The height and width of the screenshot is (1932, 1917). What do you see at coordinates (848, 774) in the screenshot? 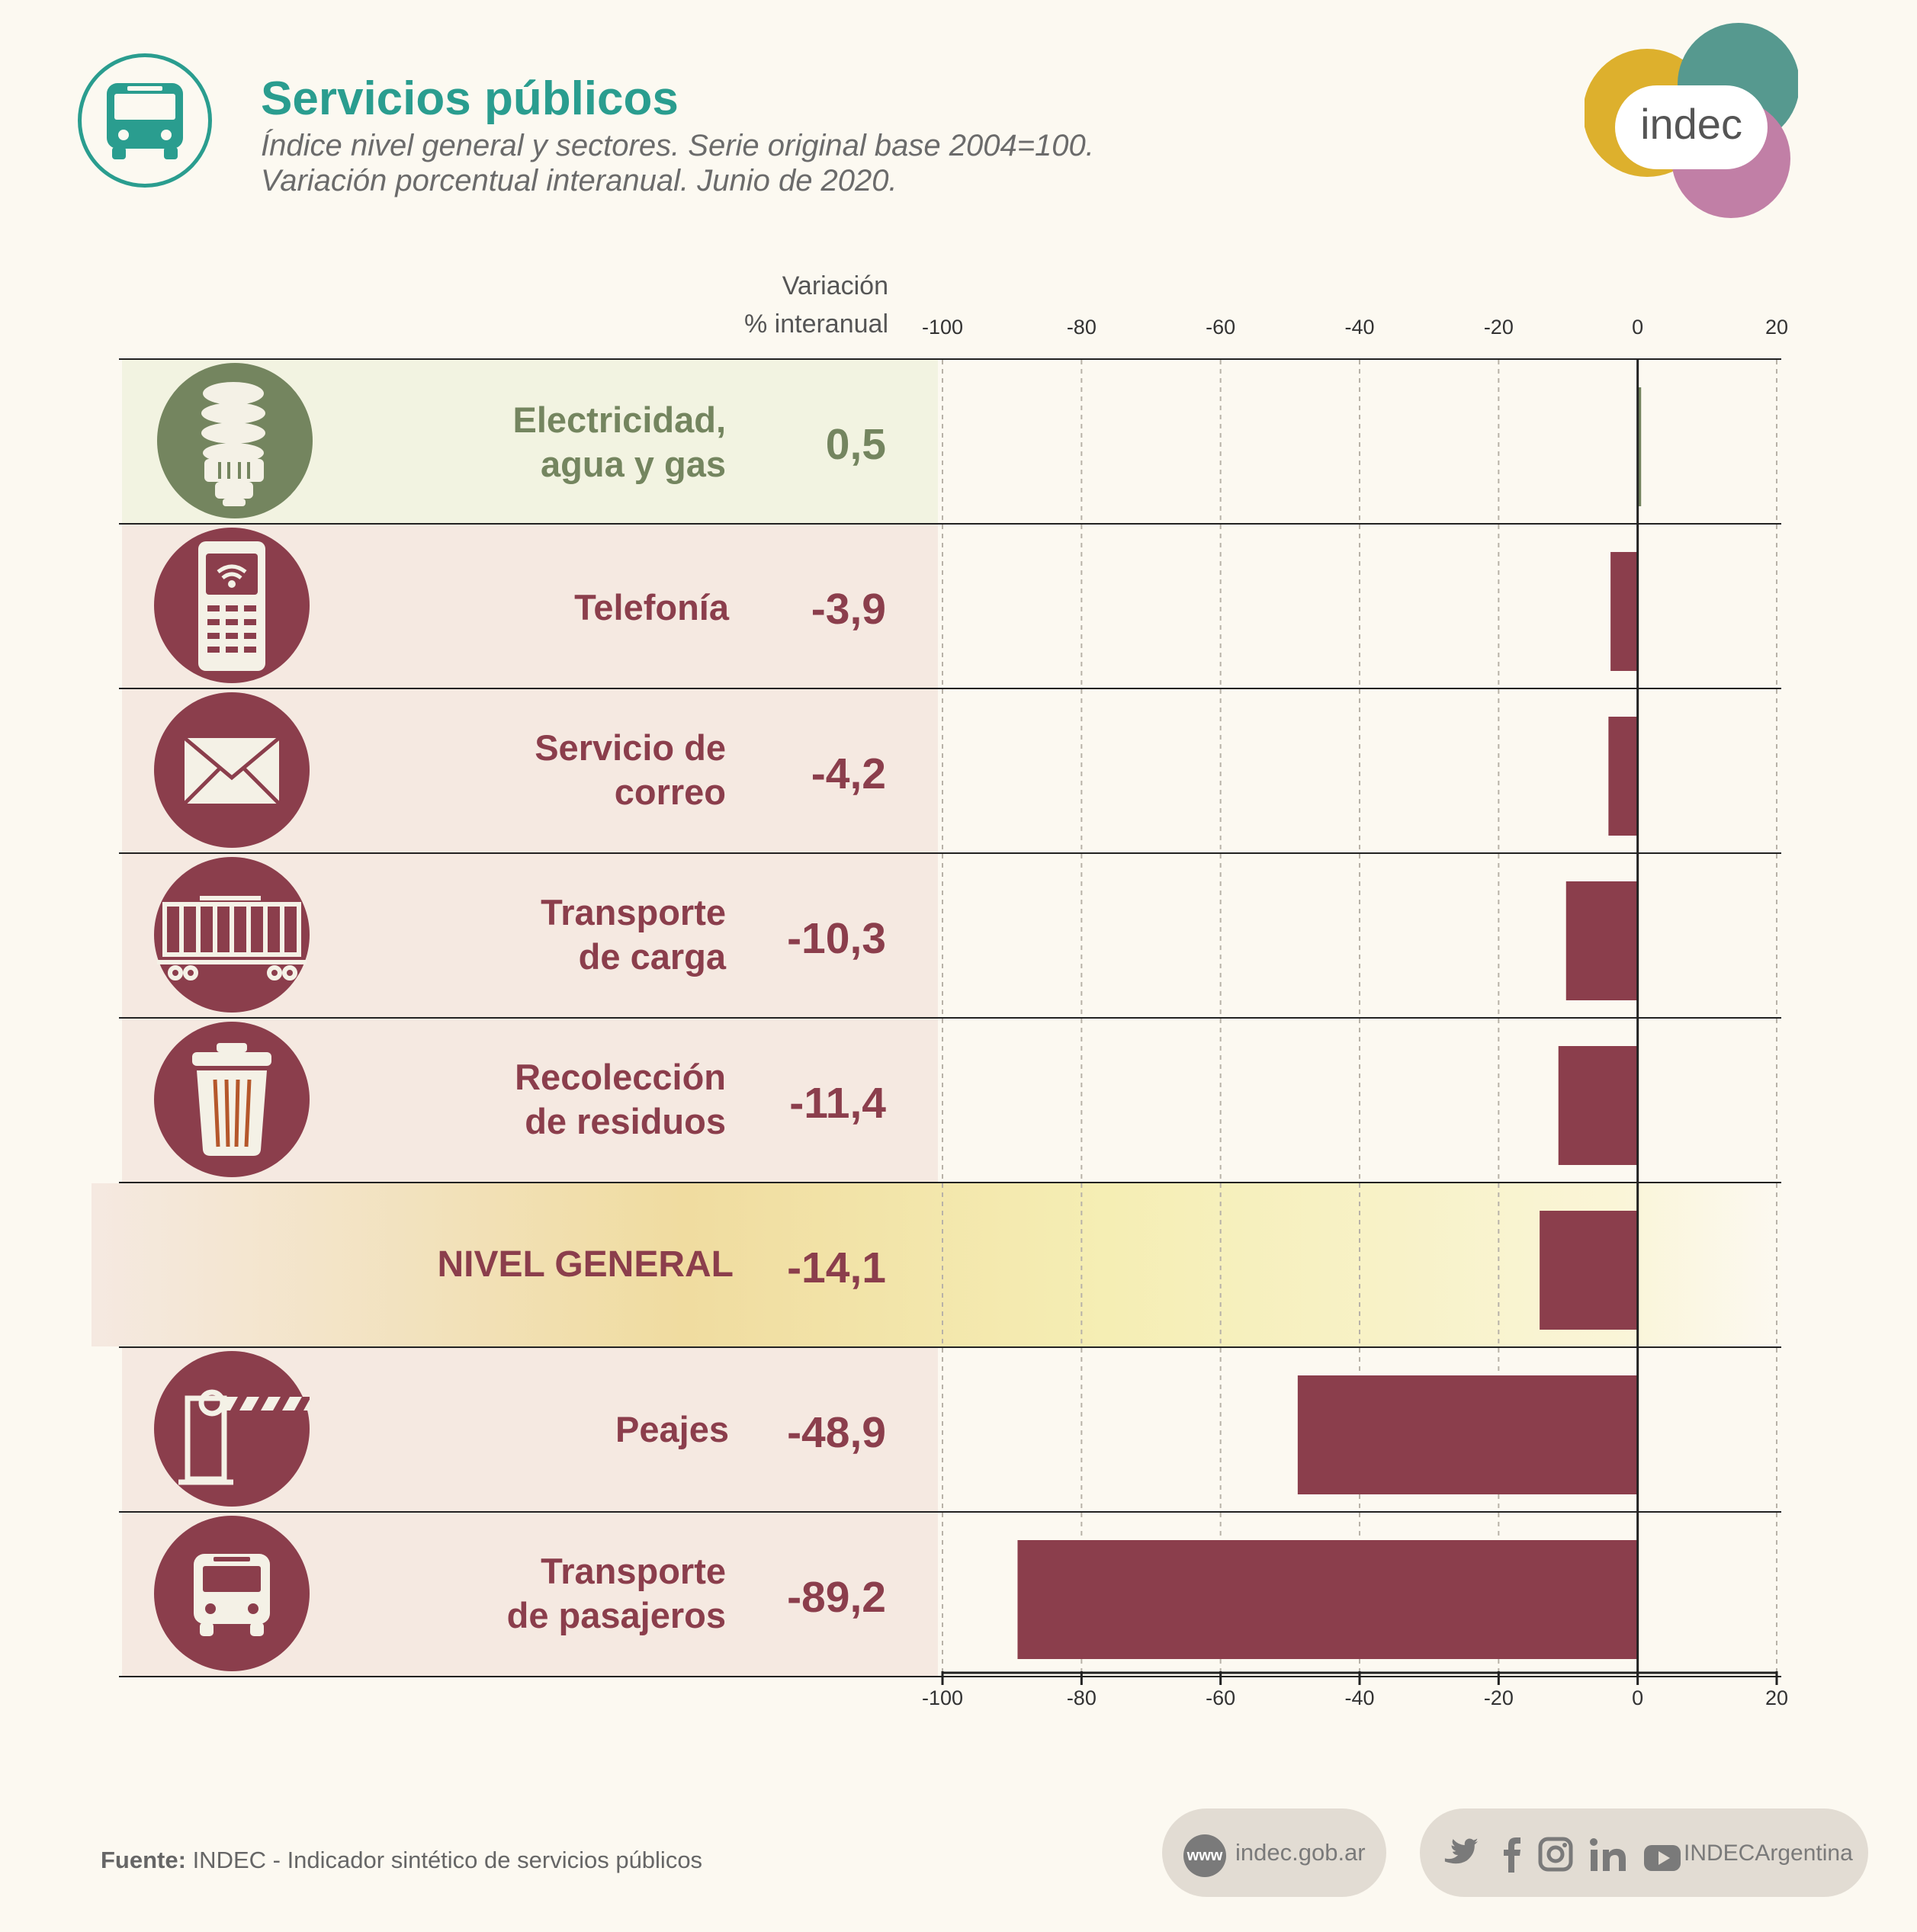
I see `value-label: -4,2` at bounding box center [848, 774].